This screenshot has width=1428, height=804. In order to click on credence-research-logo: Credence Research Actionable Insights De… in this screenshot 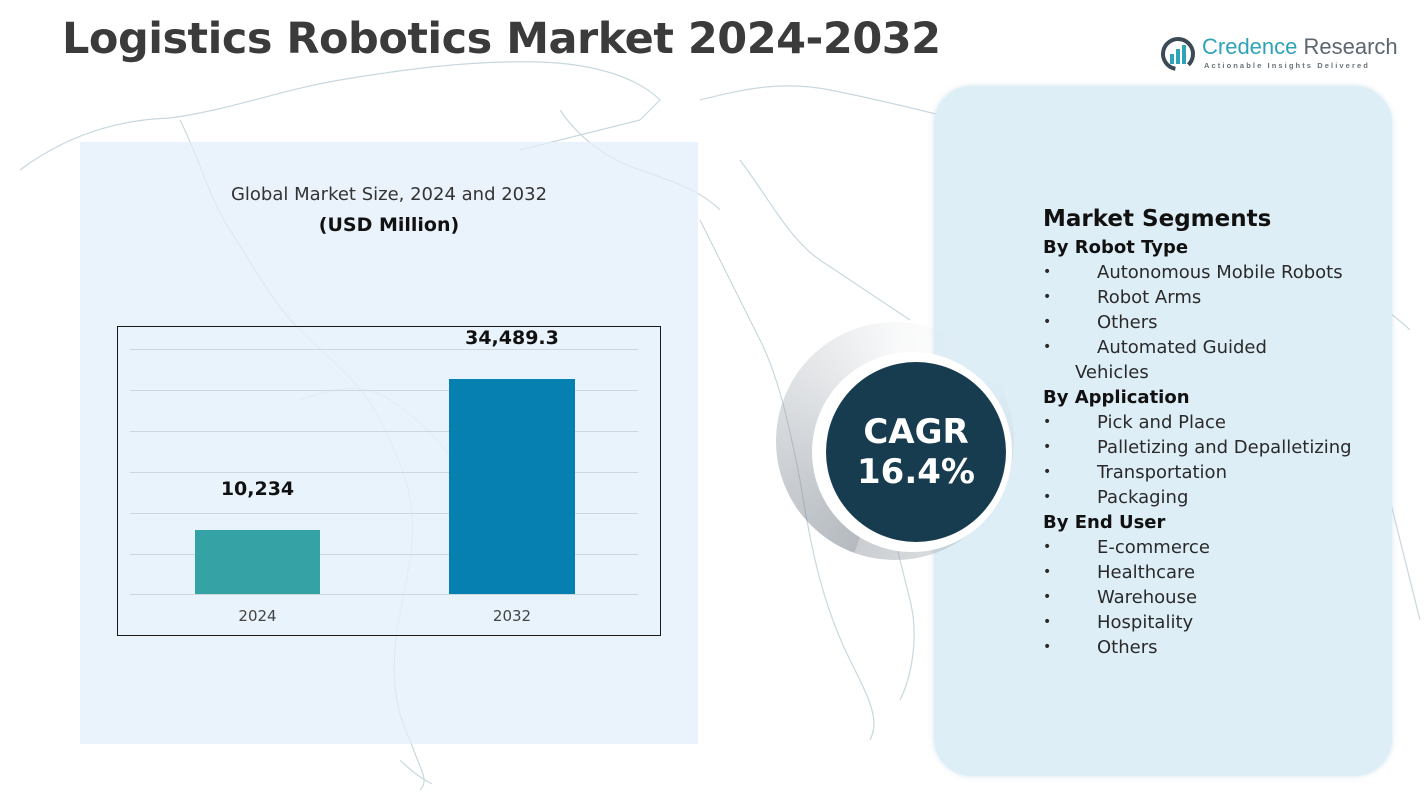, I will do `click(1280, 54)`.